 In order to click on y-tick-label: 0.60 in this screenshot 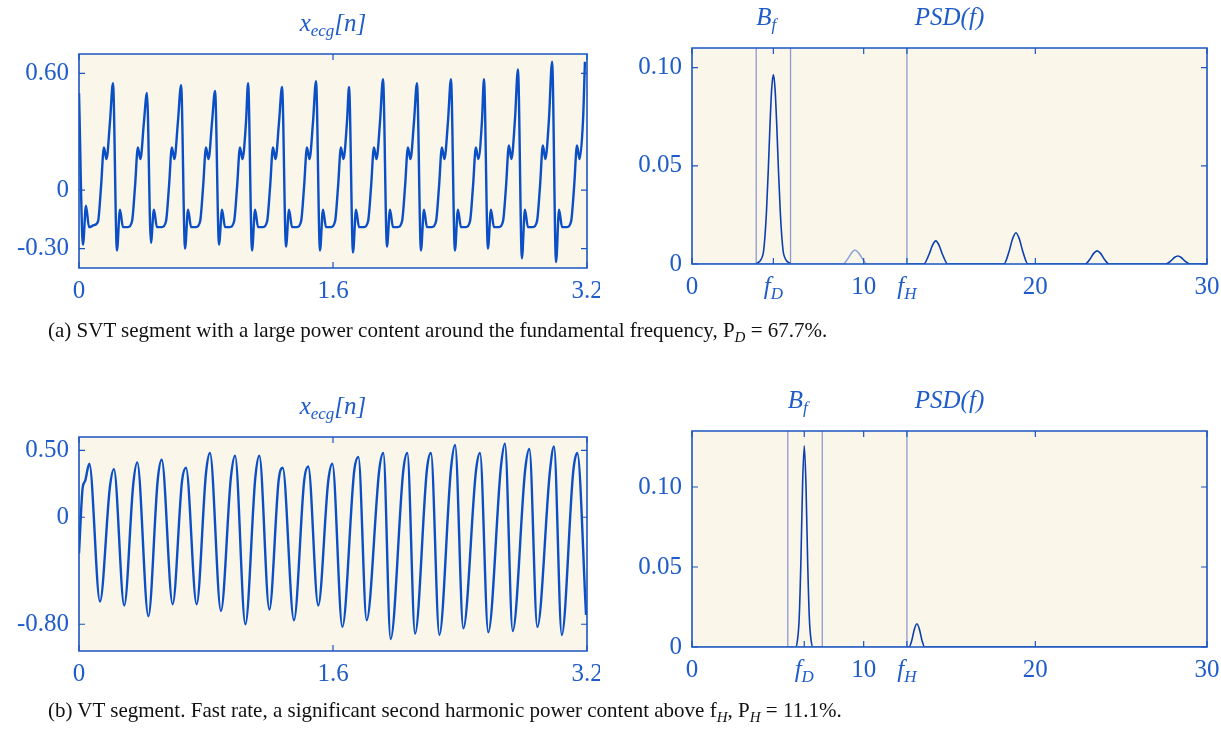, I will do `click(47, 72)`.